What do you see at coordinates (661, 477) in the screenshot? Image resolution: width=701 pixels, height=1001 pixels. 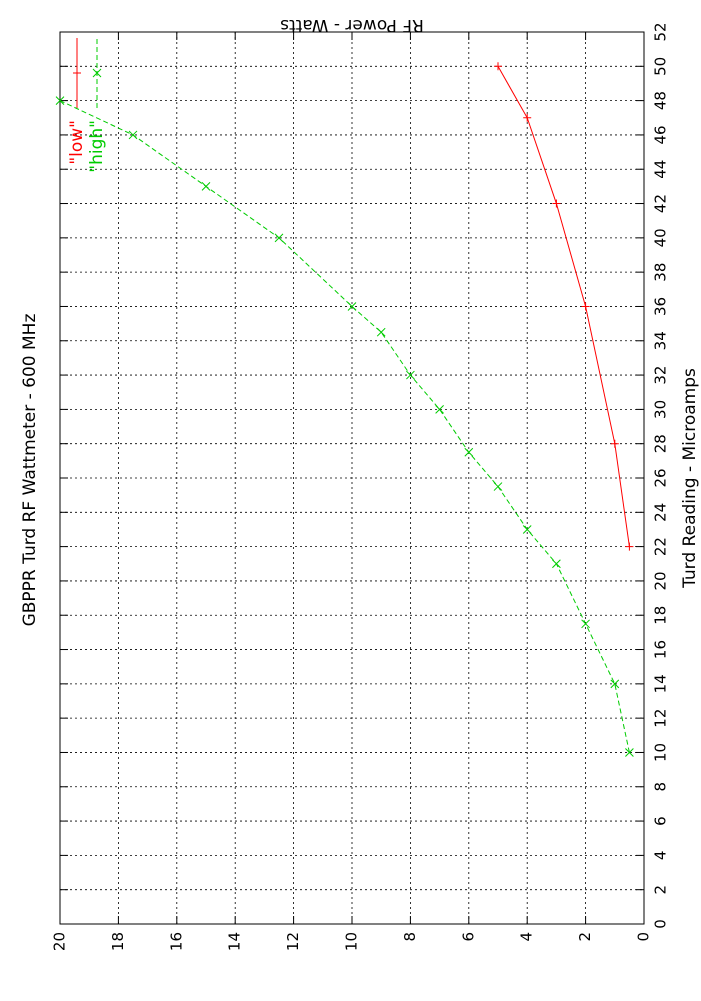 I see `x-tick-label: 26` at bounding box center [661, 477].